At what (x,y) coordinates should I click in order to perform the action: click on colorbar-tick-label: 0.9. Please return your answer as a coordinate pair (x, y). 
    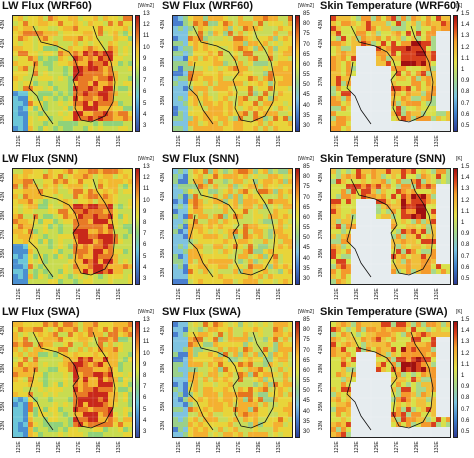
    Looking at the image, I should click on (465, 234).